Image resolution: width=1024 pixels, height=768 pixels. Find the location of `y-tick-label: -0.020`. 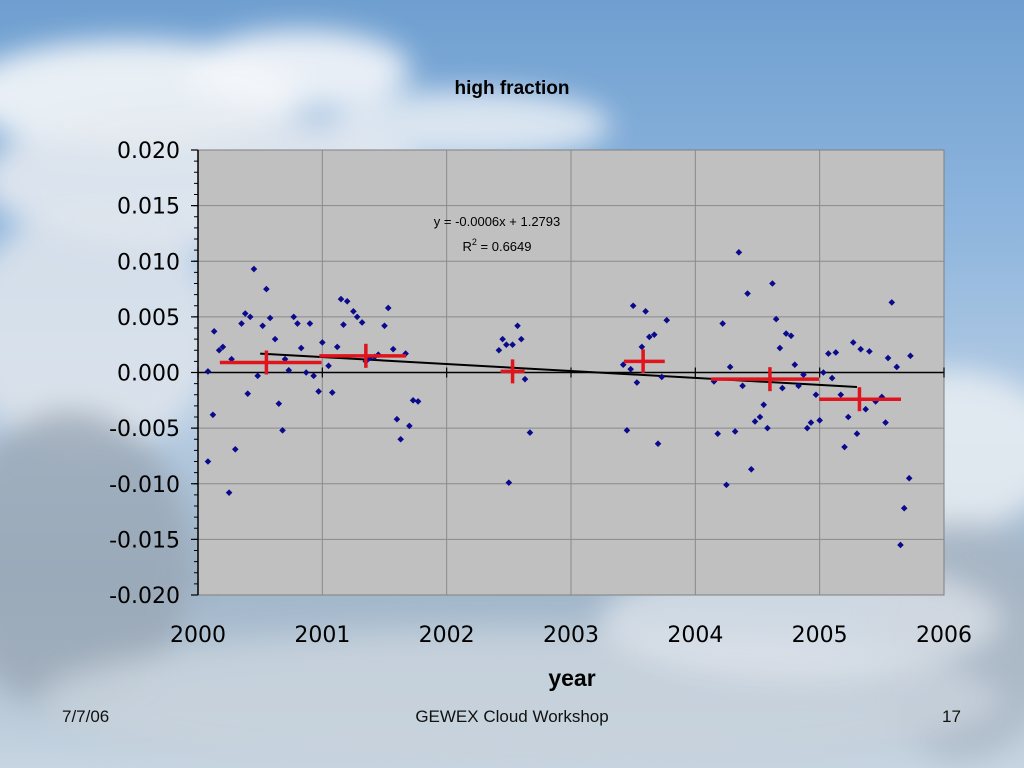

y-tick-label: -0.020 is located at coordinates (144, 596).